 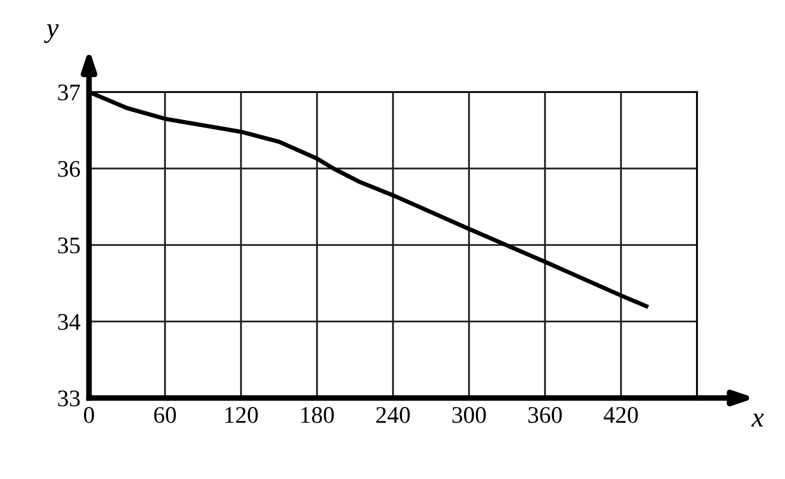 I want to click on x-tick-label: 0, so click(x=89, y=415).